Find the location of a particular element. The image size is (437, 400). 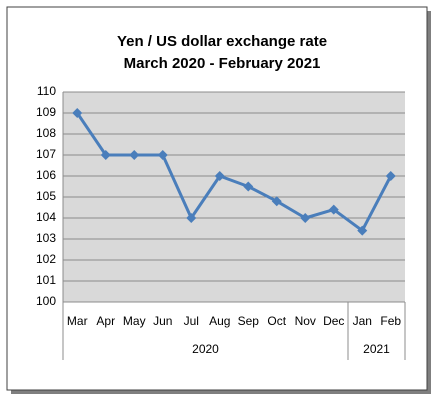

x-tick-label: Nov is located at coordinates (305, 321).